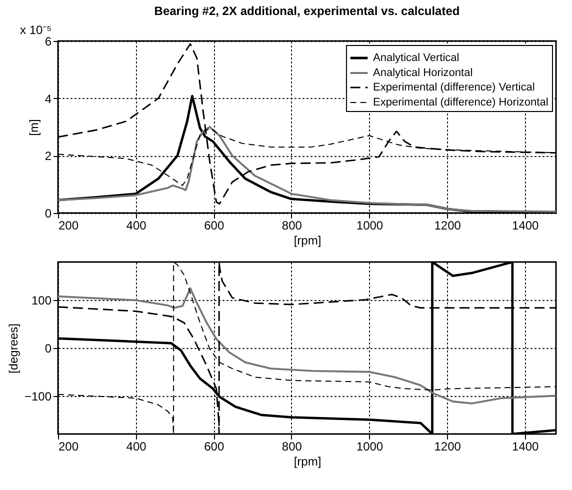 This screenshot has height=490, width=572. What do you see at coordinates (33, 127) in the screenshot?
I see `y-axis-title: [m]` at bounding box center [33, 127].